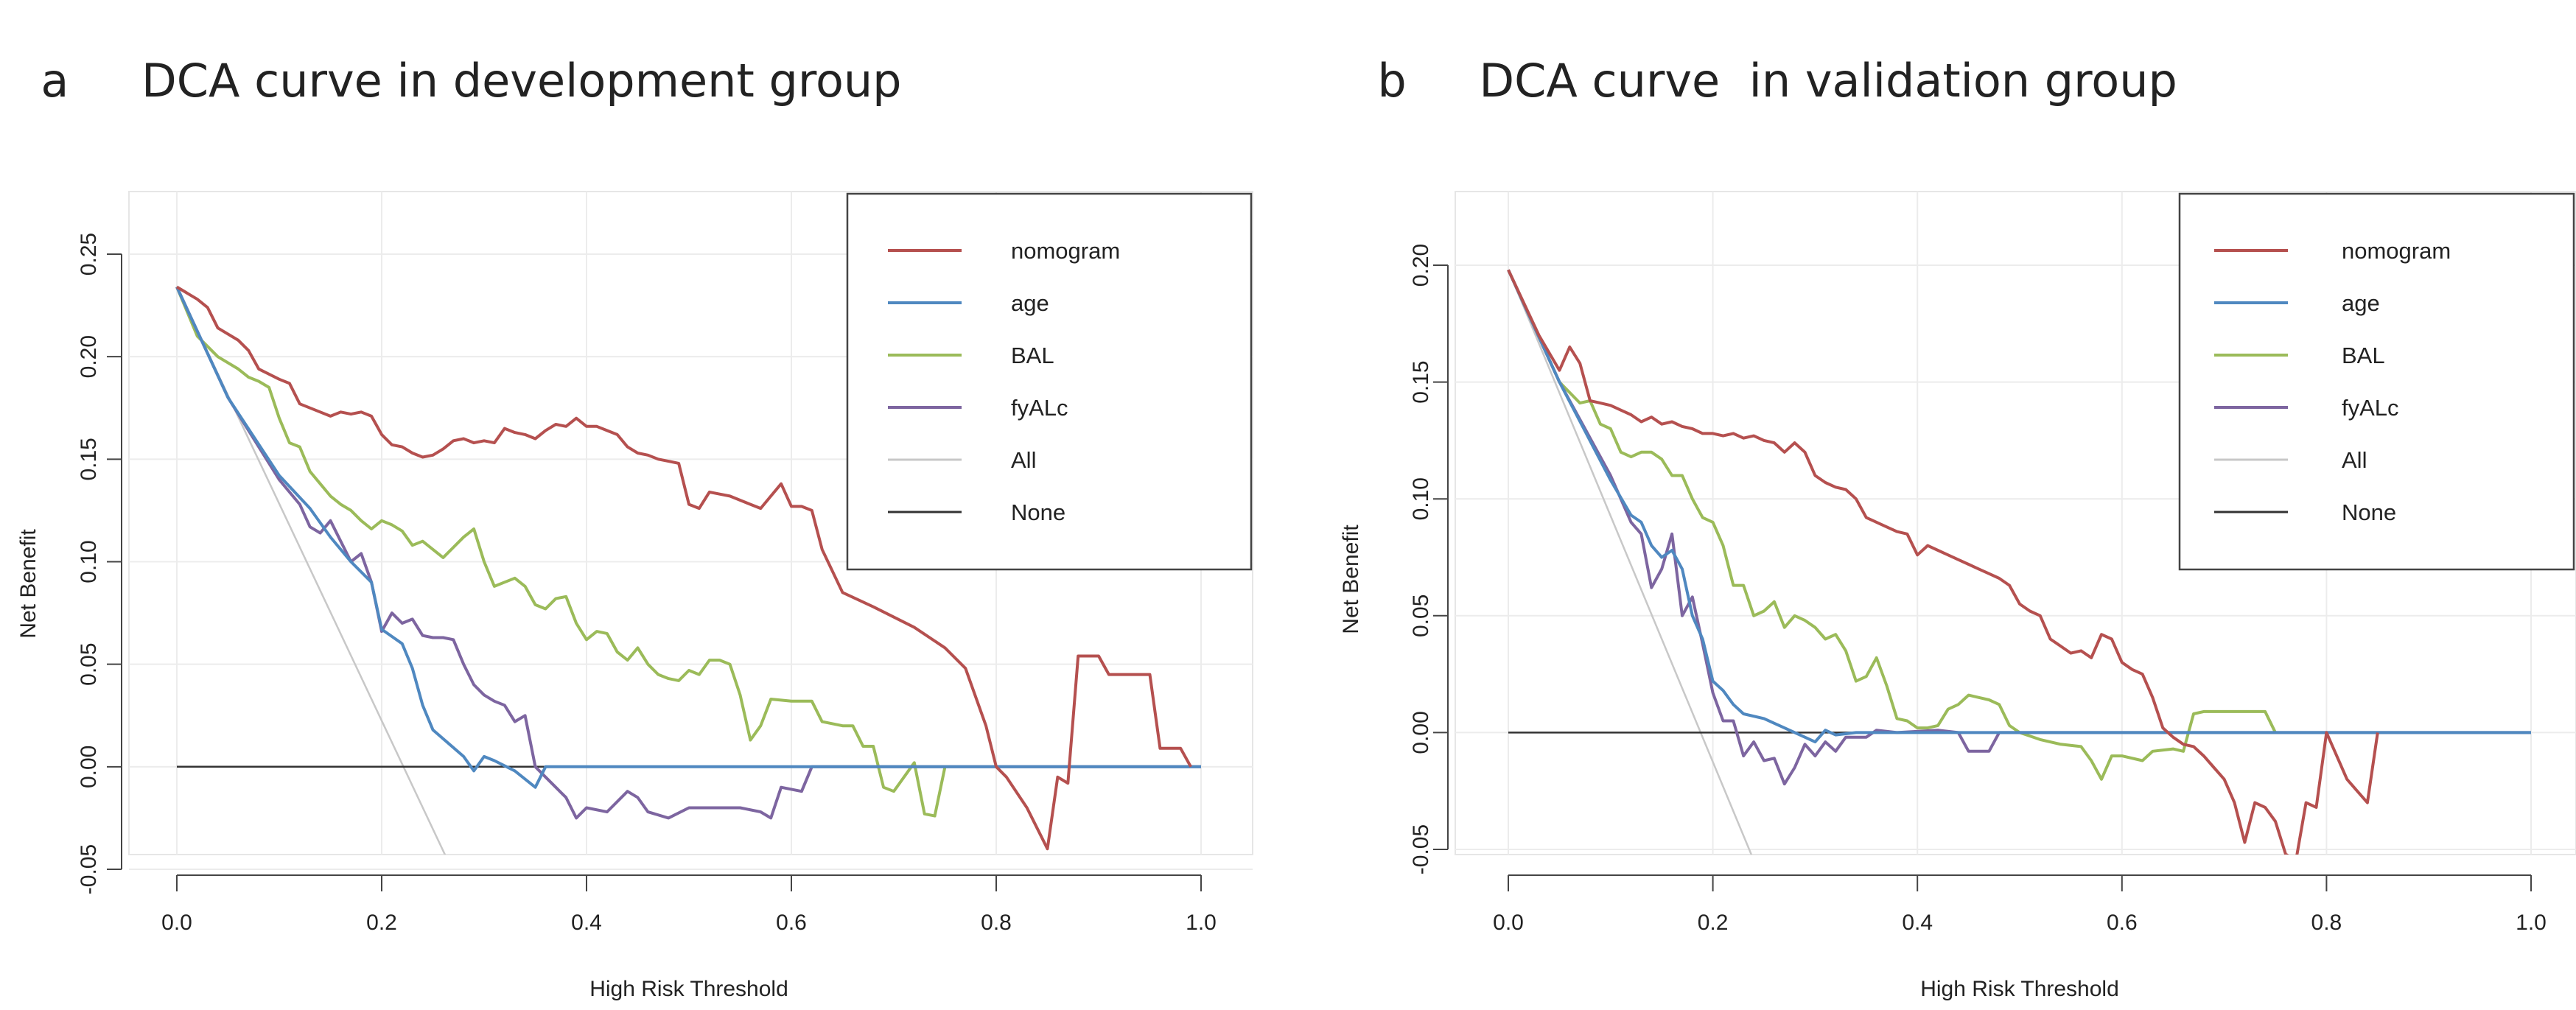  What do you see at coordinates (1828, 81) in the screenshot?
I see `panel-title-text: DCA curve in validation group` at bounding box center [1828, 81].